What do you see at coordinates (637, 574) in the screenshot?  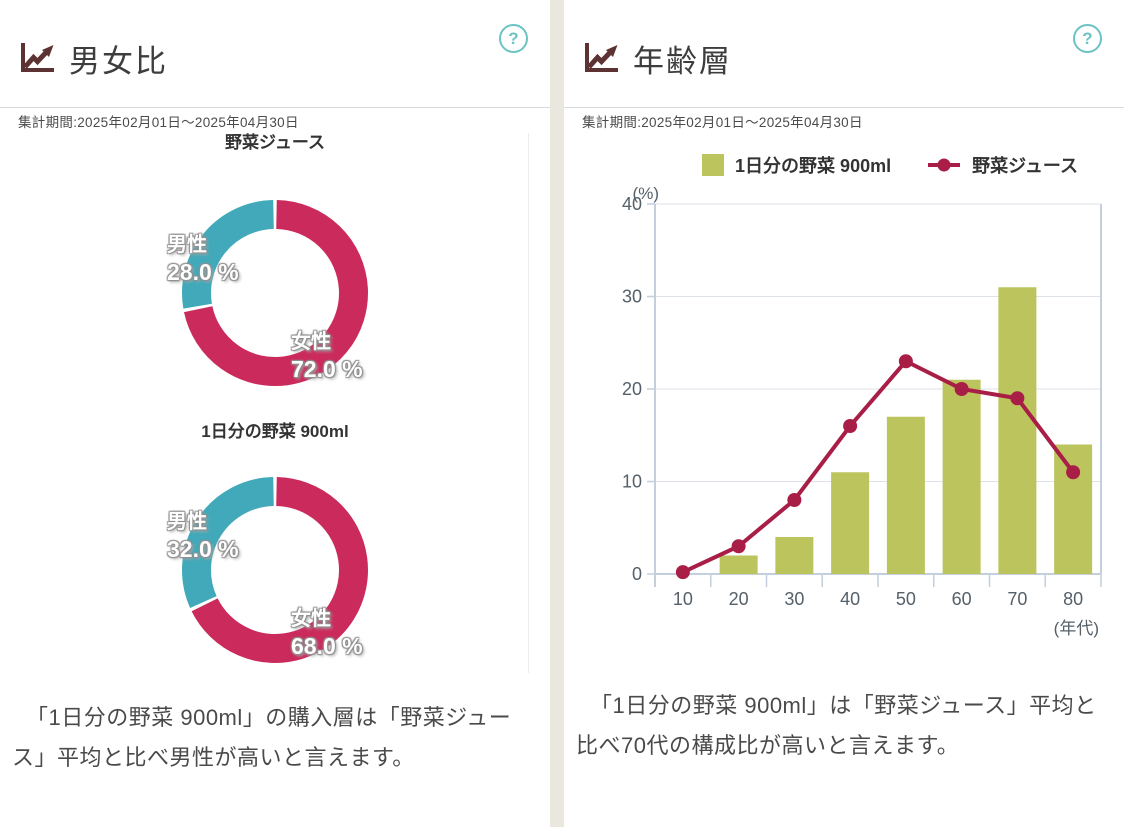 I see `svg-text: 0` at bounding box center [637, 574].